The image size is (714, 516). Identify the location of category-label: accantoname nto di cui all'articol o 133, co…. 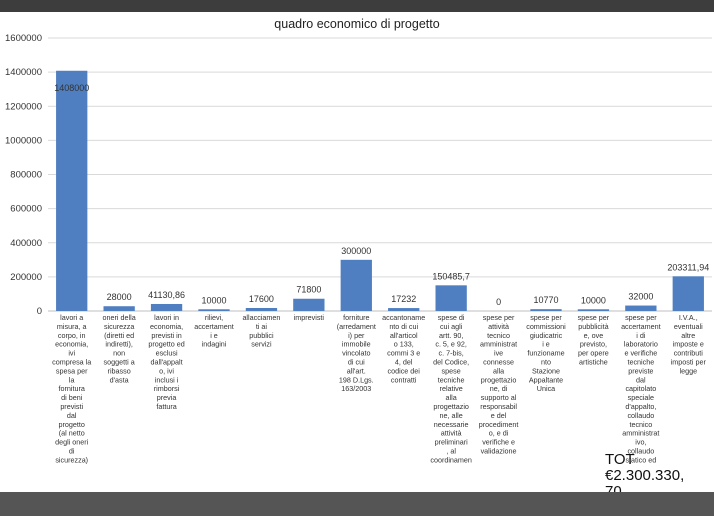
(403, 348).